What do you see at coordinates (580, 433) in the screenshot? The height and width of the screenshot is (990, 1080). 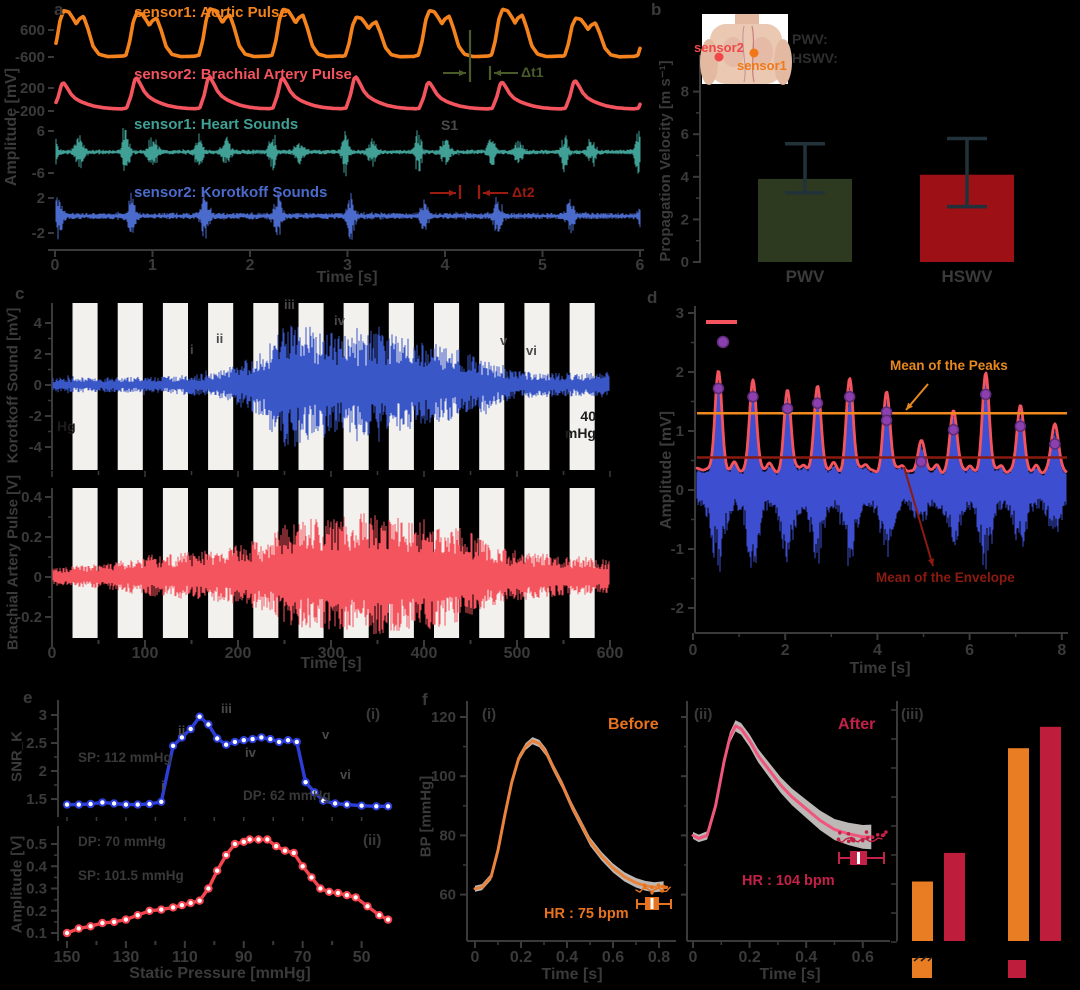 I see `c-pressure-note-mhg: mHg` at bounding box center [580, 433].